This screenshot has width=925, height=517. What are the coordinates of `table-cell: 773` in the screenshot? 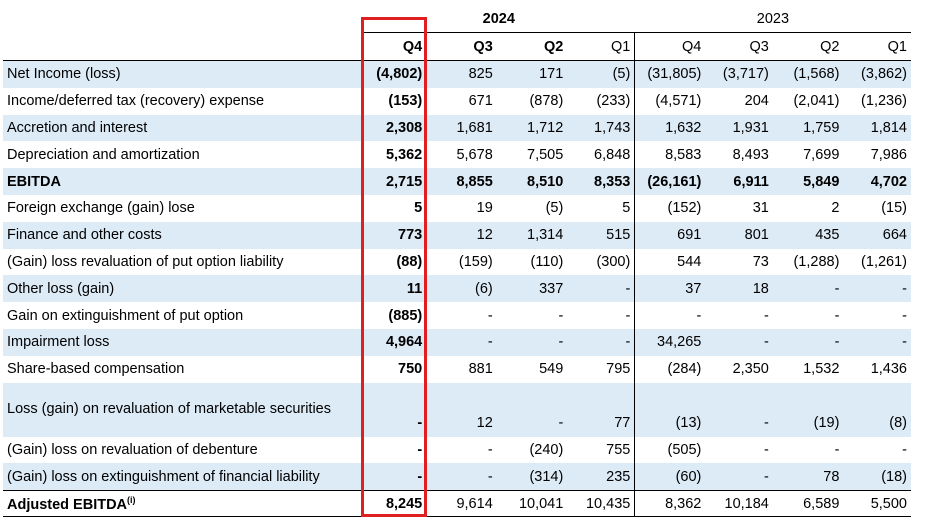 It's located at (394, 235).